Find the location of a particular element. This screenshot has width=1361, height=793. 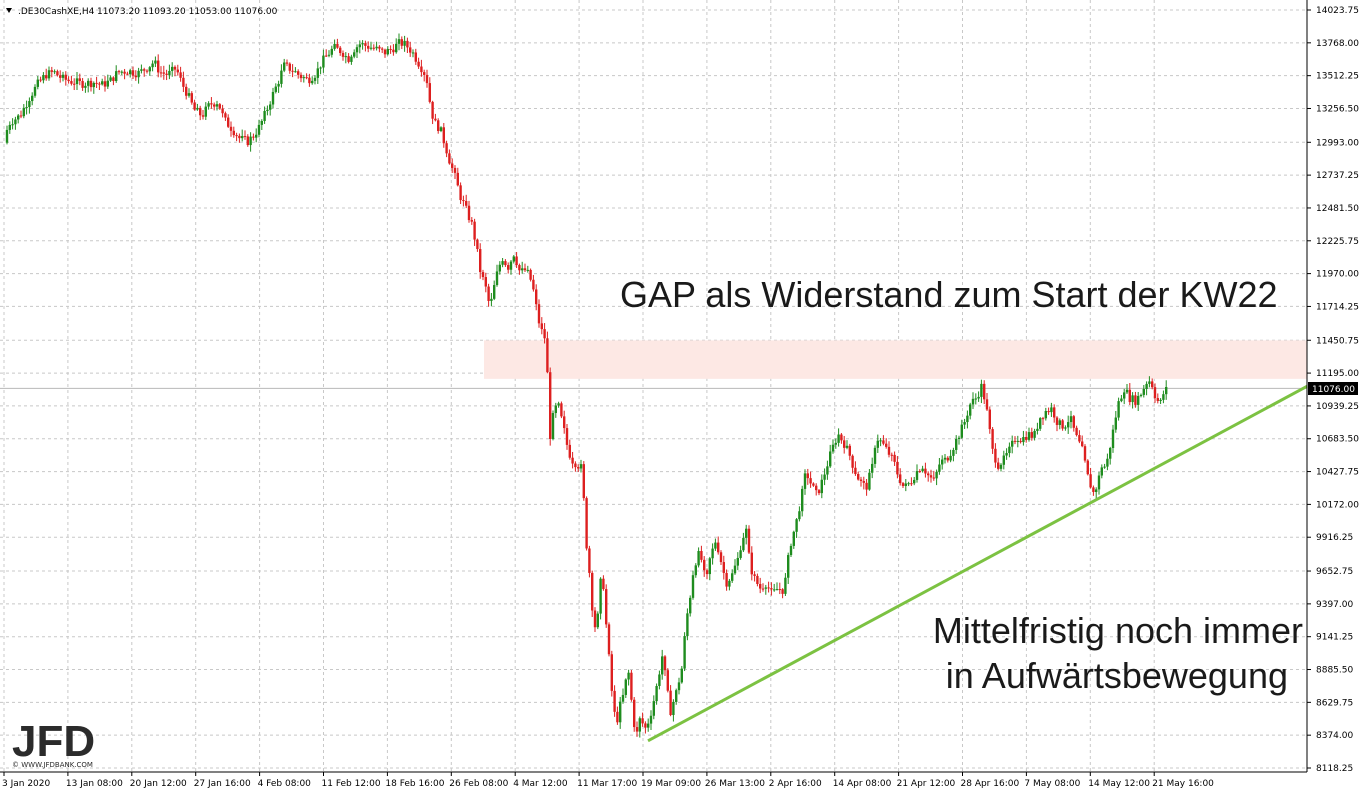

x-tick-label: 4 Feb 08:00 is located at coordinates (285, 784).